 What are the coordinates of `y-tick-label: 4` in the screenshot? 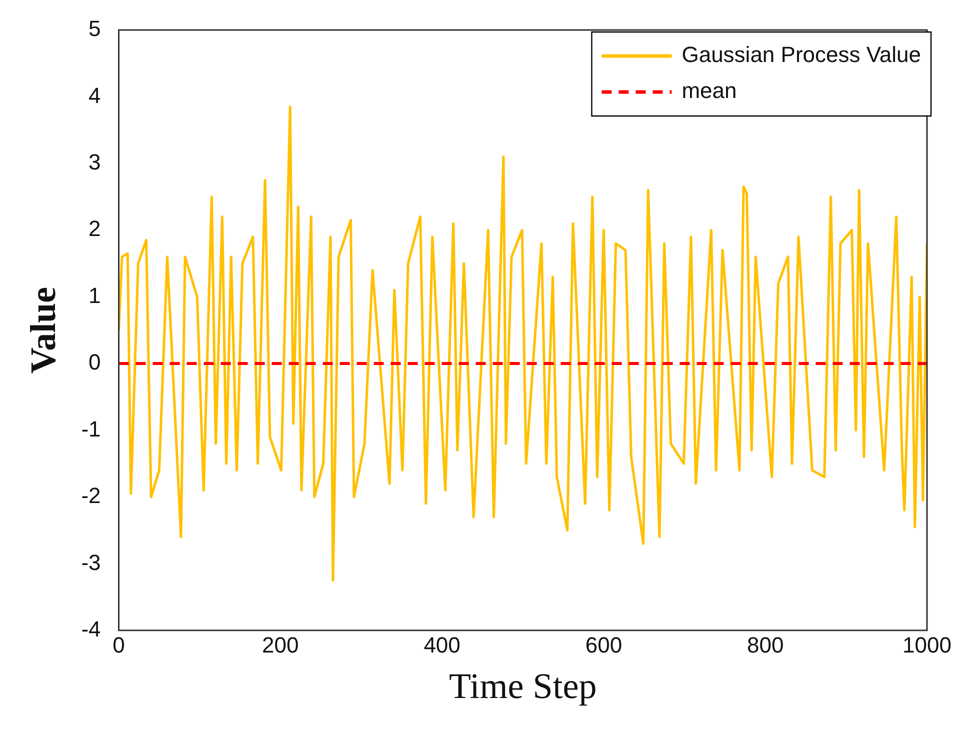 It's located at (94, 95).